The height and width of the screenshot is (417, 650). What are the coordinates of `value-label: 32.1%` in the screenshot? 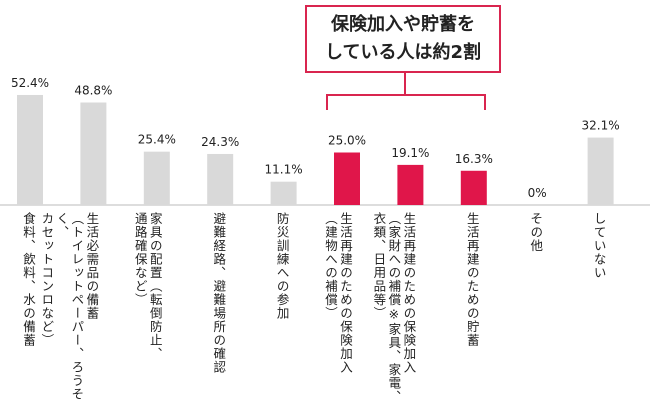 It's located at (601, 126).